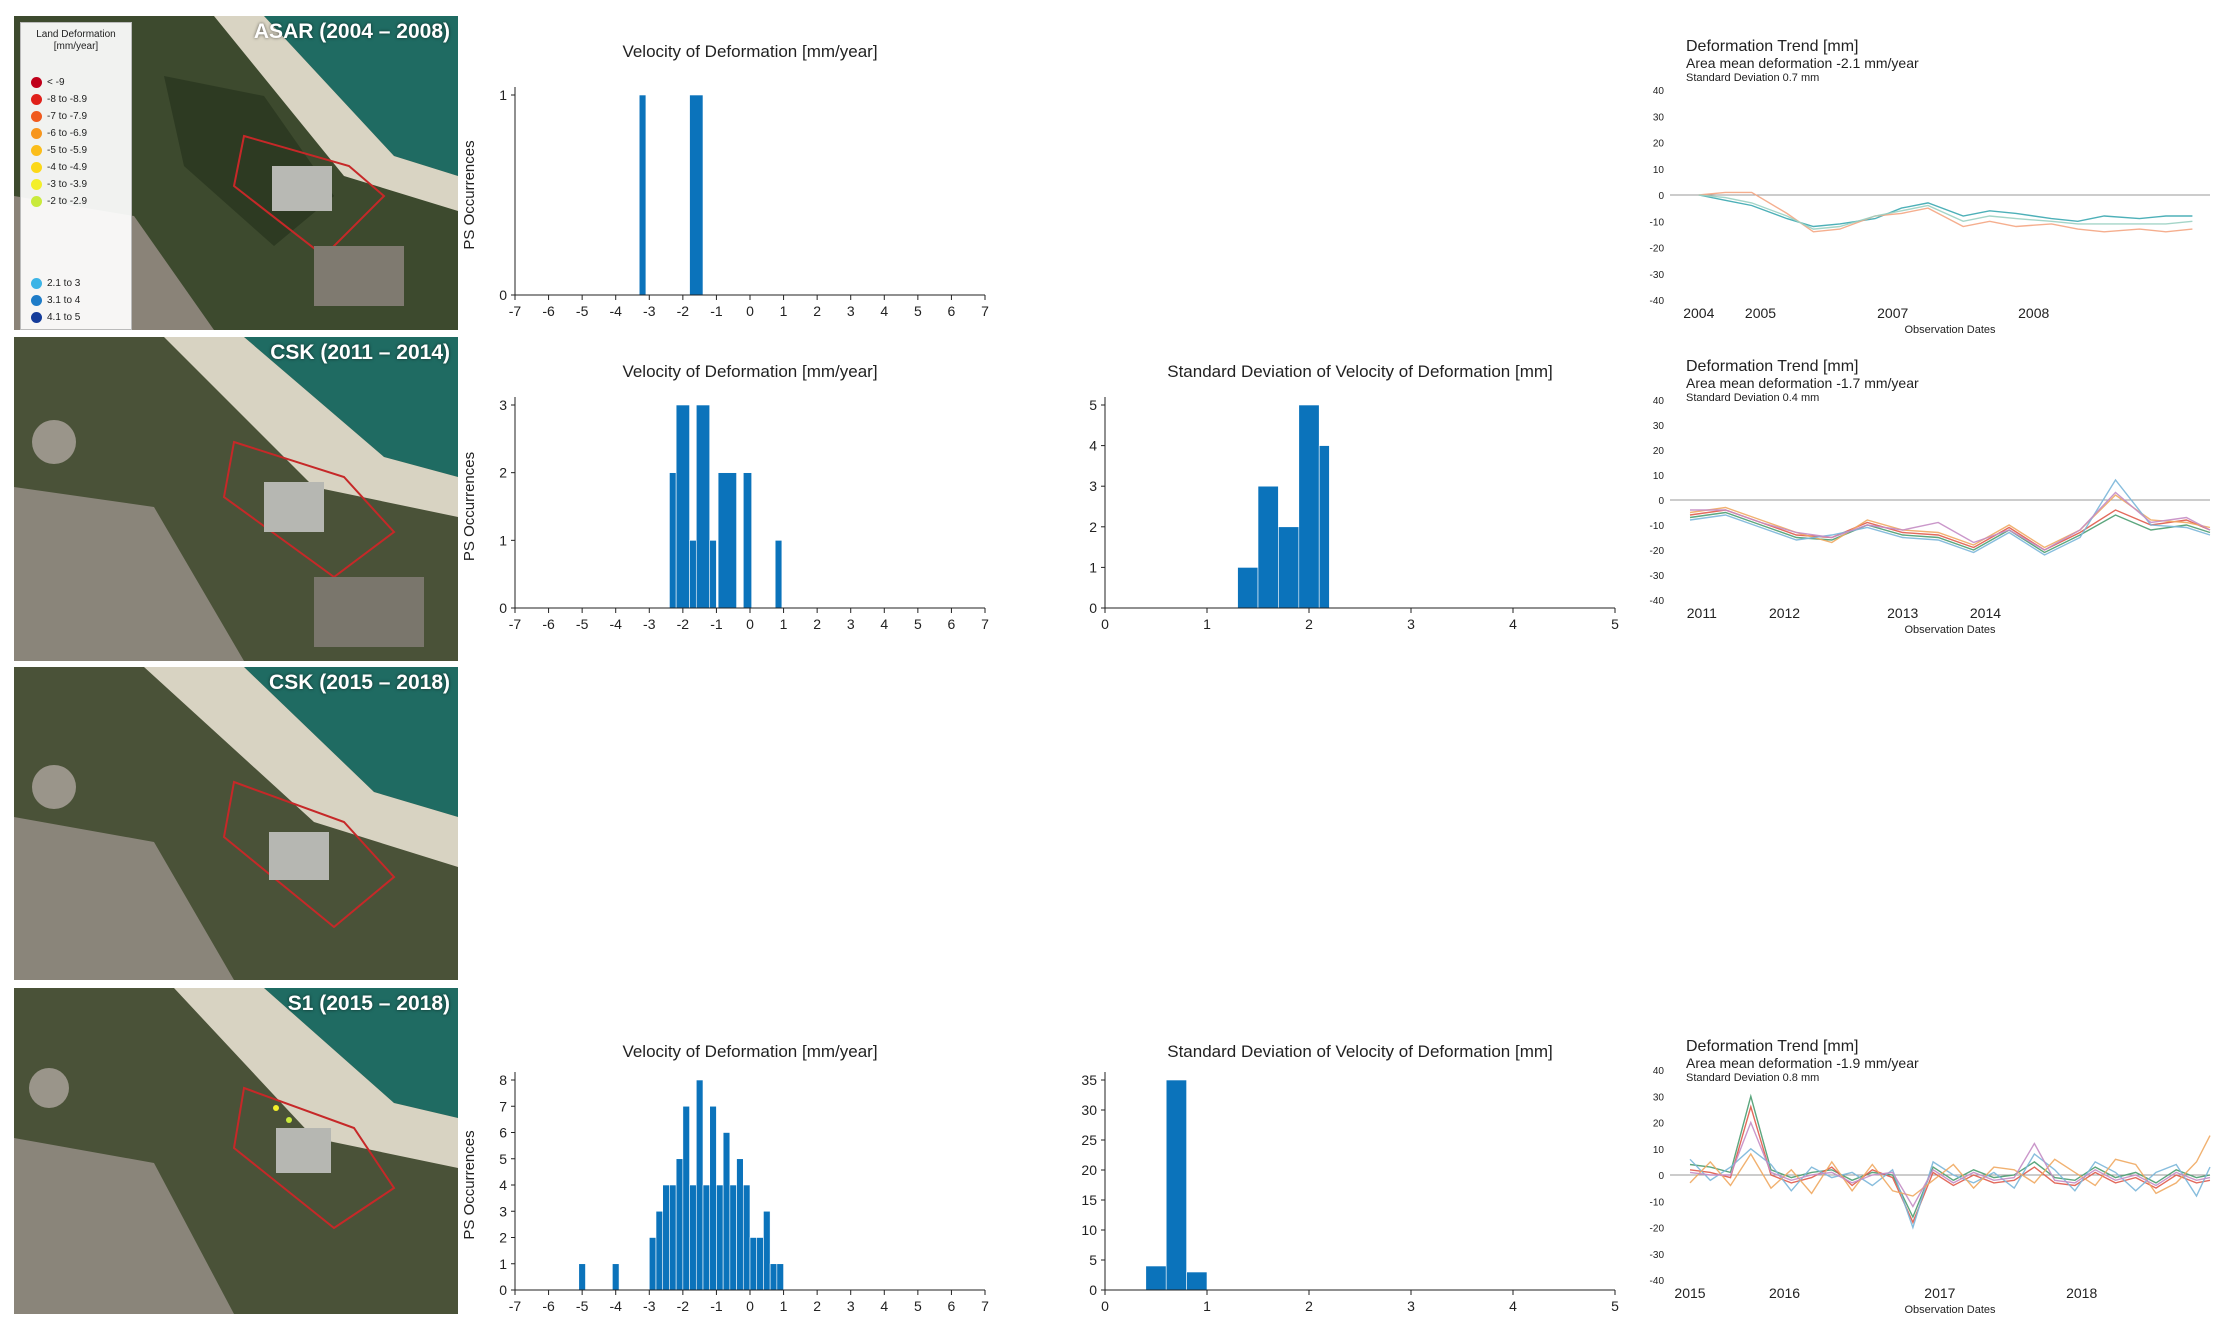  What do you see at coordinates (1659, 144) in the screenshot?
I see `y-tick-label: 20` at bounding box center [1659, 144].